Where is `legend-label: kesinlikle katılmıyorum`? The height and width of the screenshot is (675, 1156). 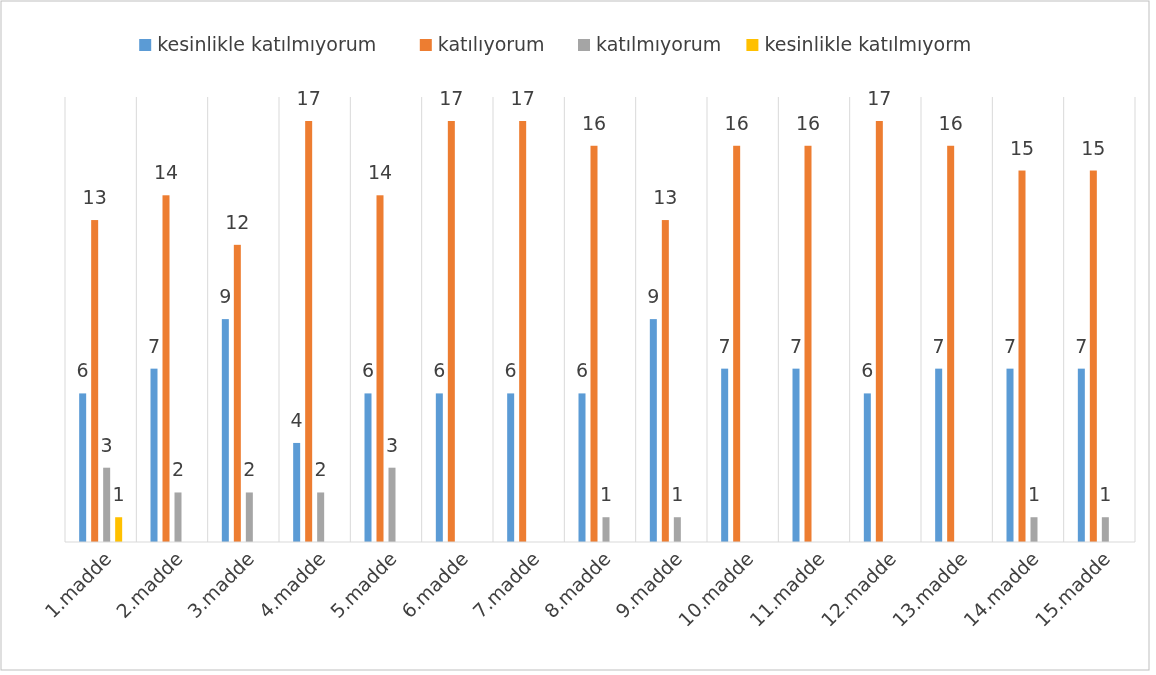
legend-label: kesinlikle katılmıyorum is located at coordinates (267, 43).